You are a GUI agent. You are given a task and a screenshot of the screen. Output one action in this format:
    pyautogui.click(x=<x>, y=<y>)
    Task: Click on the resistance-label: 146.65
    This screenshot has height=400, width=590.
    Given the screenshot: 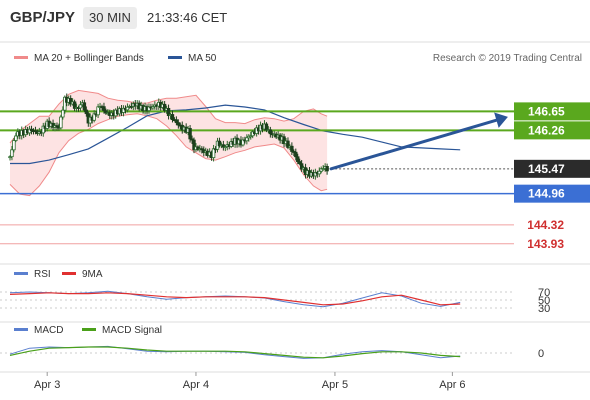 What is the action you would take?
    pyautogui.click(x=546, y=111)
    